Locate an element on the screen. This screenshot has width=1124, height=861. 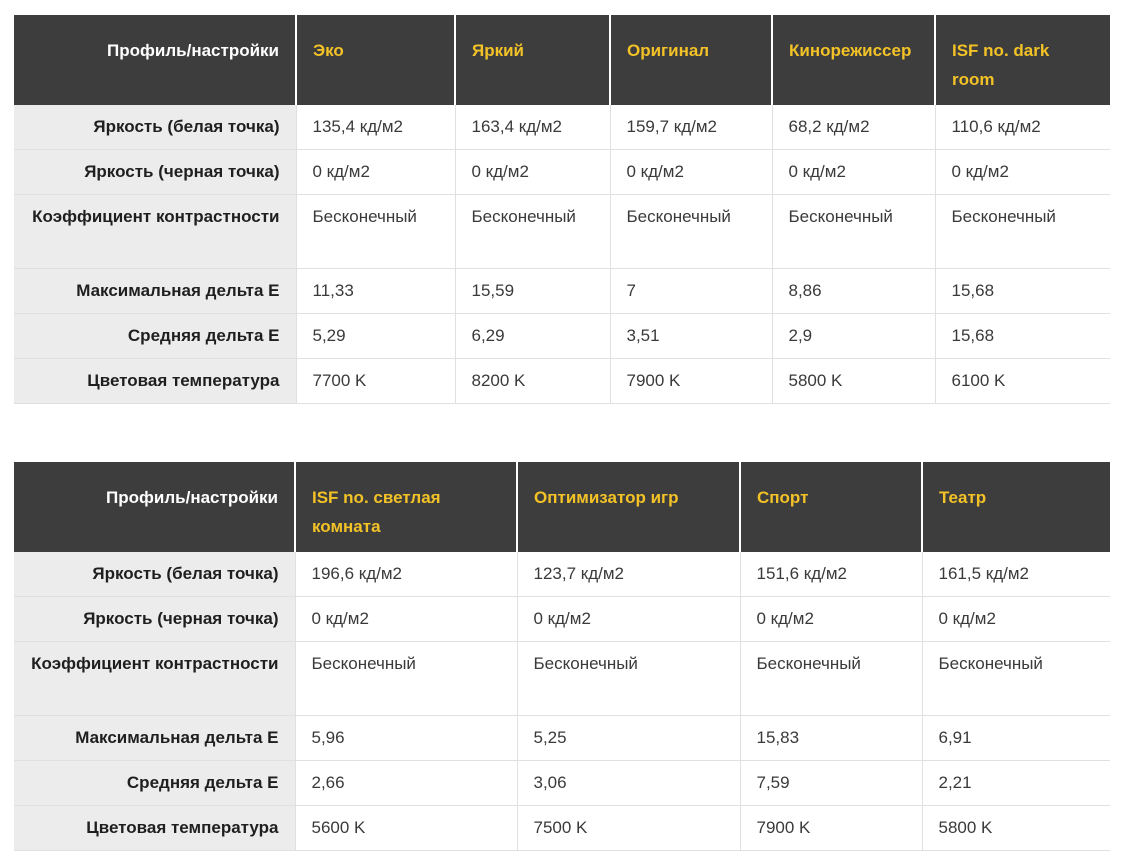
profile-header-original: Оригинал is located at coordinates (690, 60).